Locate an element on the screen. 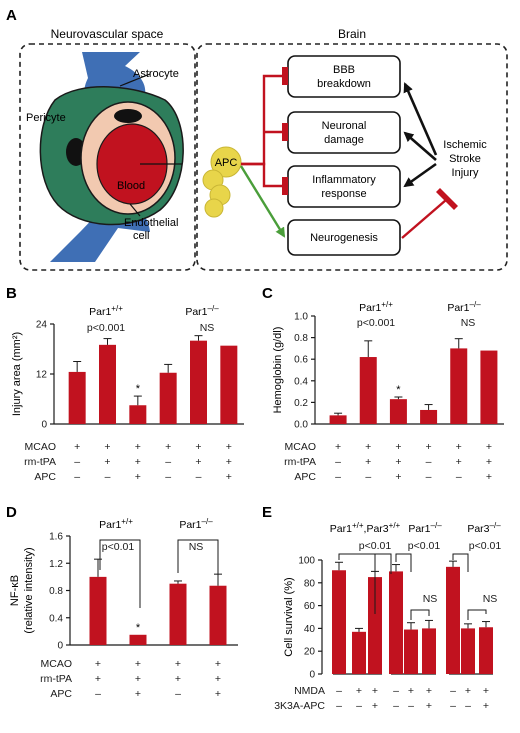  astrocyte-pointer is located at coordinates (135, 80).